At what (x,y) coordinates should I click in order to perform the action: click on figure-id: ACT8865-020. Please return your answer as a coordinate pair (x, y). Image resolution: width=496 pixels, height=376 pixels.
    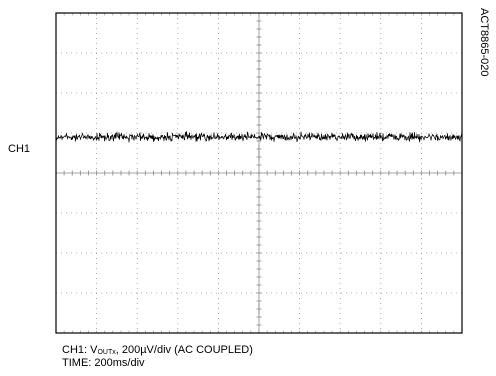
    Looking at the image, I should click on (484, 42).